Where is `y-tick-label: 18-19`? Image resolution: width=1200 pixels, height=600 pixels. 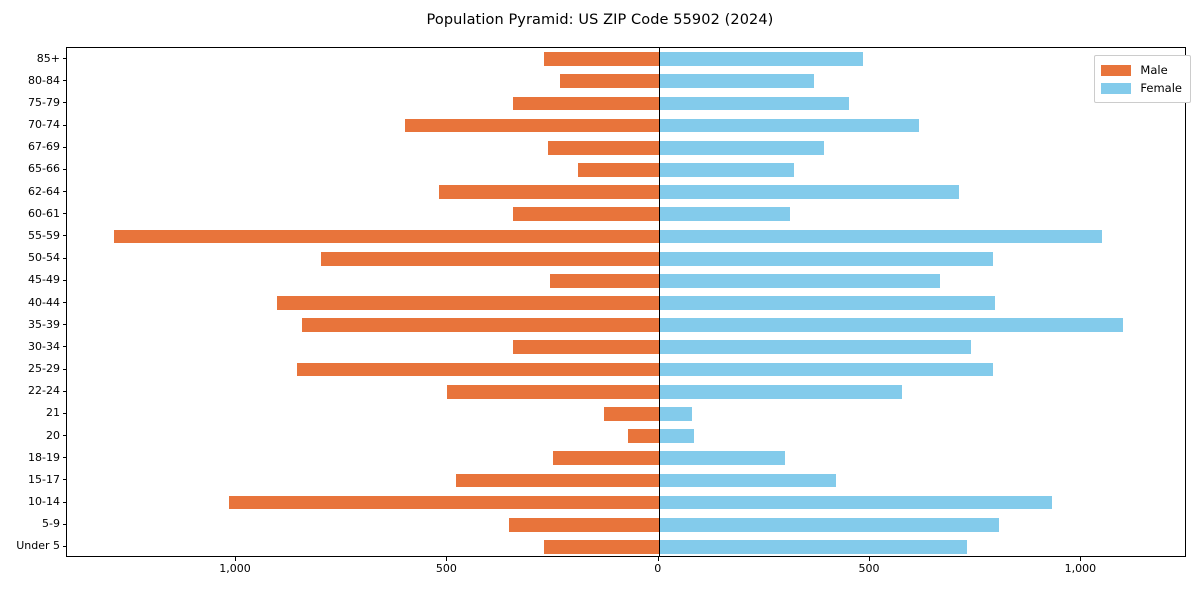 y-tick-label: 18-19 is located at coordinates (44, 457).